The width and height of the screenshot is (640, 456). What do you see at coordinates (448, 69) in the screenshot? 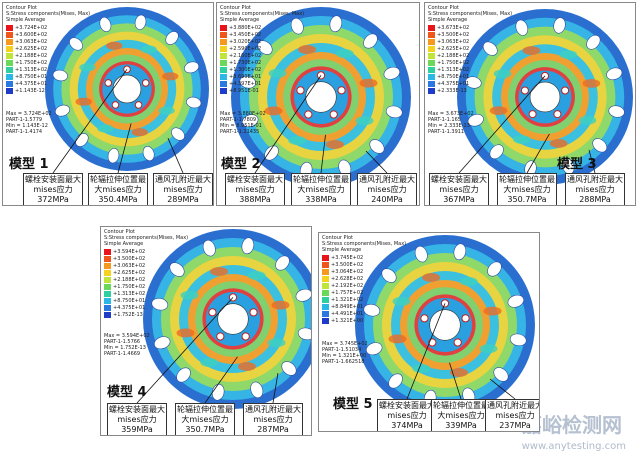
I see `legend-row: +1.313E+02` at bounding box center [448, 69].